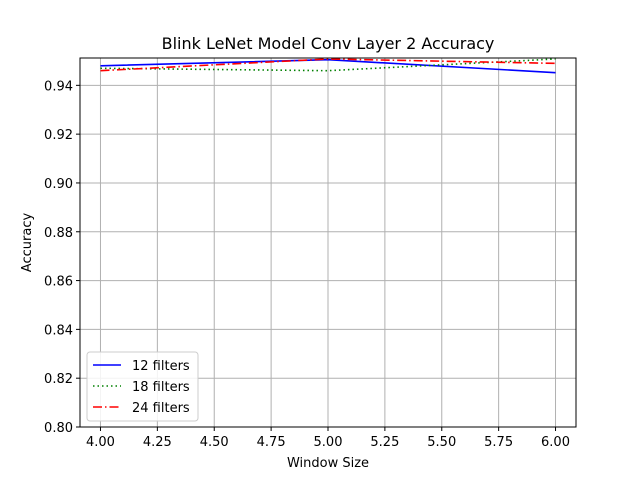 This screenshot has height=480, width=640. I want to click on y-tick-label: 0.84, so click(58, 330).